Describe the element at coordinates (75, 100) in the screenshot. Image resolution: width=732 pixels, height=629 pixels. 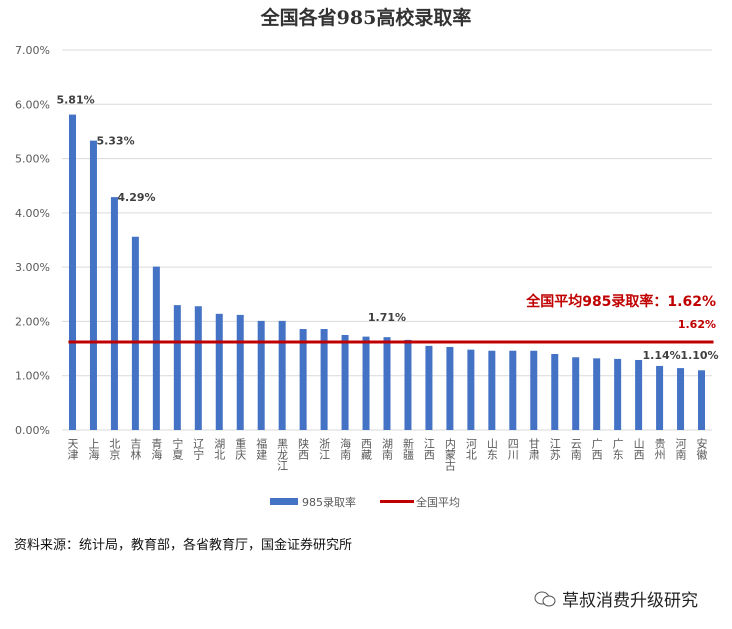
I see `data-label: 5.81%` at that location.